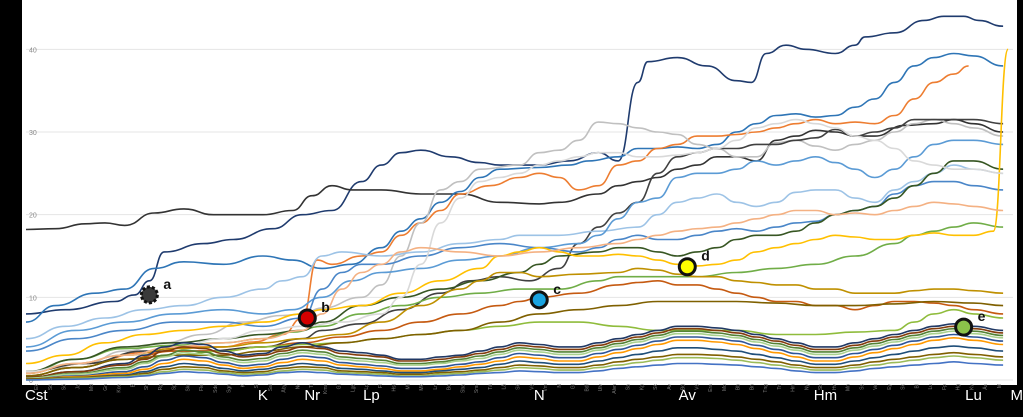  Describe the element at coordinates (739, 387) in the screenshot. I see `x-tick-label: Bb` at that location.